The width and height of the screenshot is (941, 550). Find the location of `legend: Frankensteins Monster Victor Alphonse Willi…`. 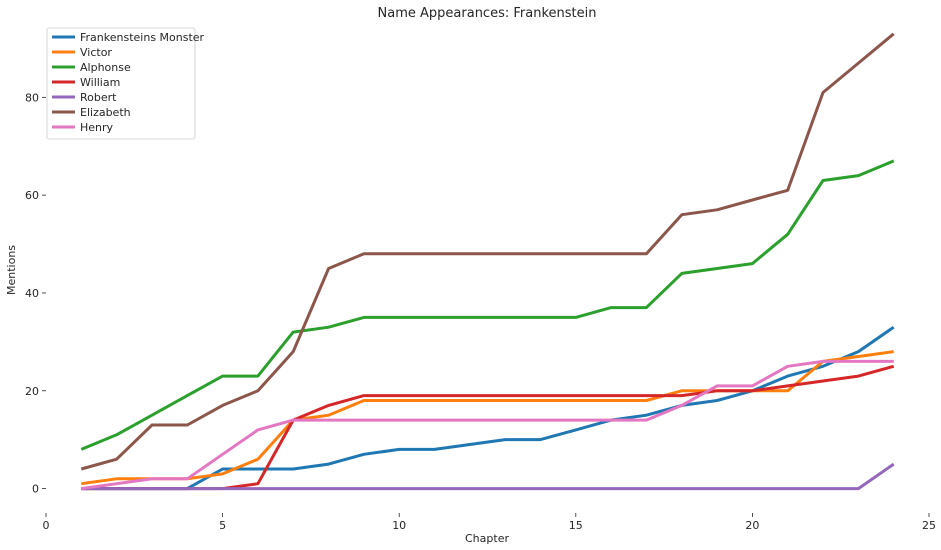

legend: Frankensteins Monster Victor Alphonse Willi… is located at coordinates (125, 83).